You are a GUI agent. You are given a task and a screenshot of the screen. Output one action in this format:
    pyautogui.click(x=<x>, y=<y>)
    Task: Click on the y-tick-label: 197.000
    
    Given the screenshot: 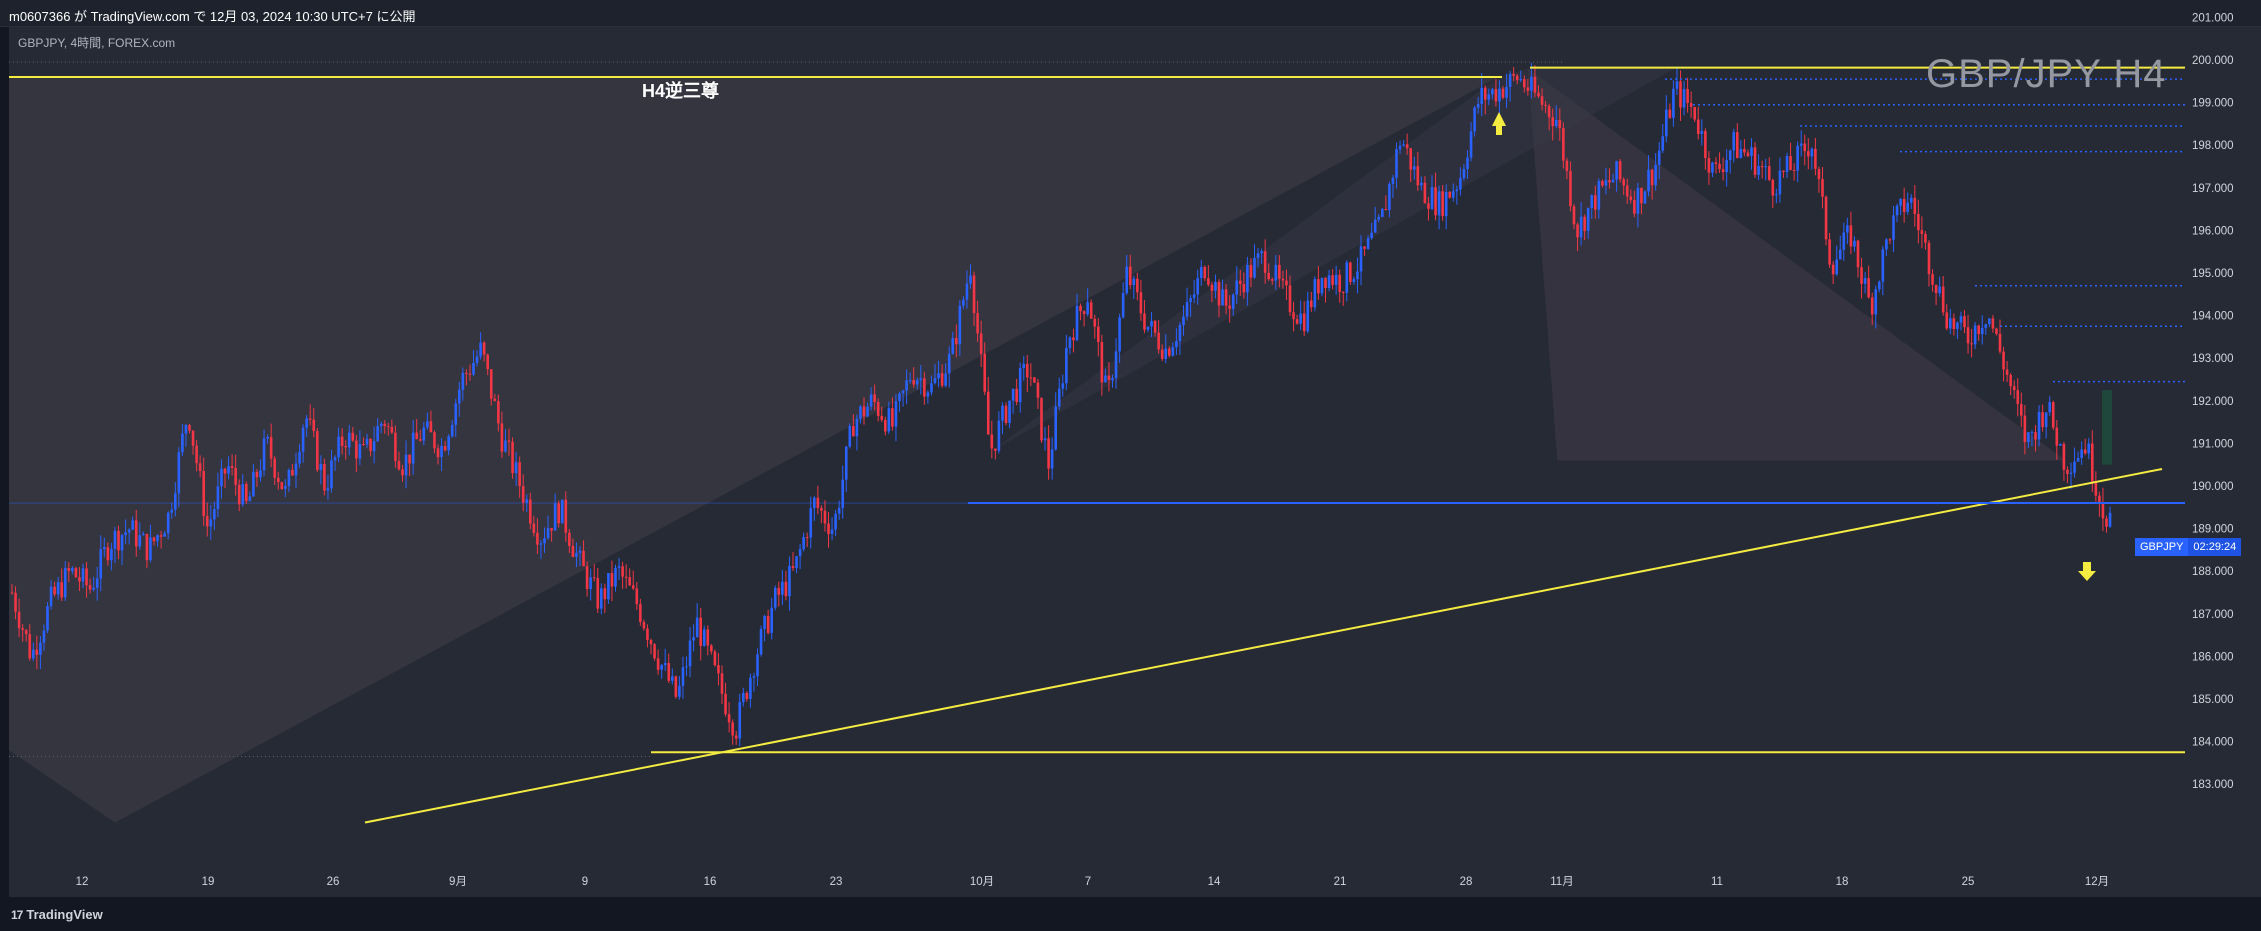 What is the action you would take?
    pyautogui.click(x=2213, y=189)
    